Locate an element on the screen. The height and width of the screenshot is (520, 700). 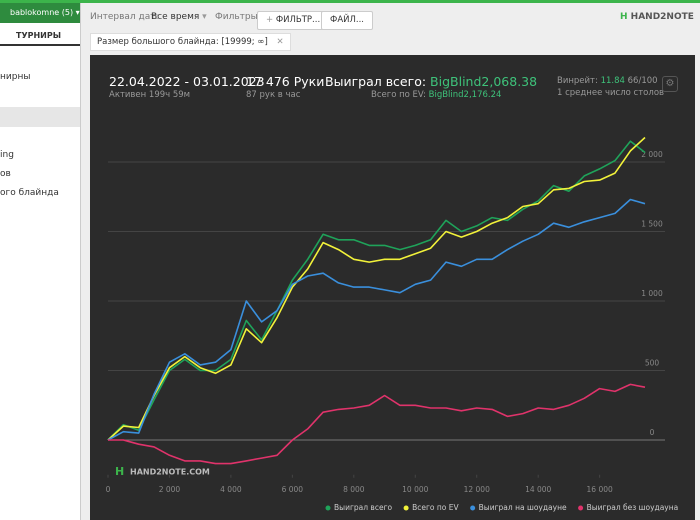
legend-label: Выиграл без шоудауна is located at coordinates (633, 507).